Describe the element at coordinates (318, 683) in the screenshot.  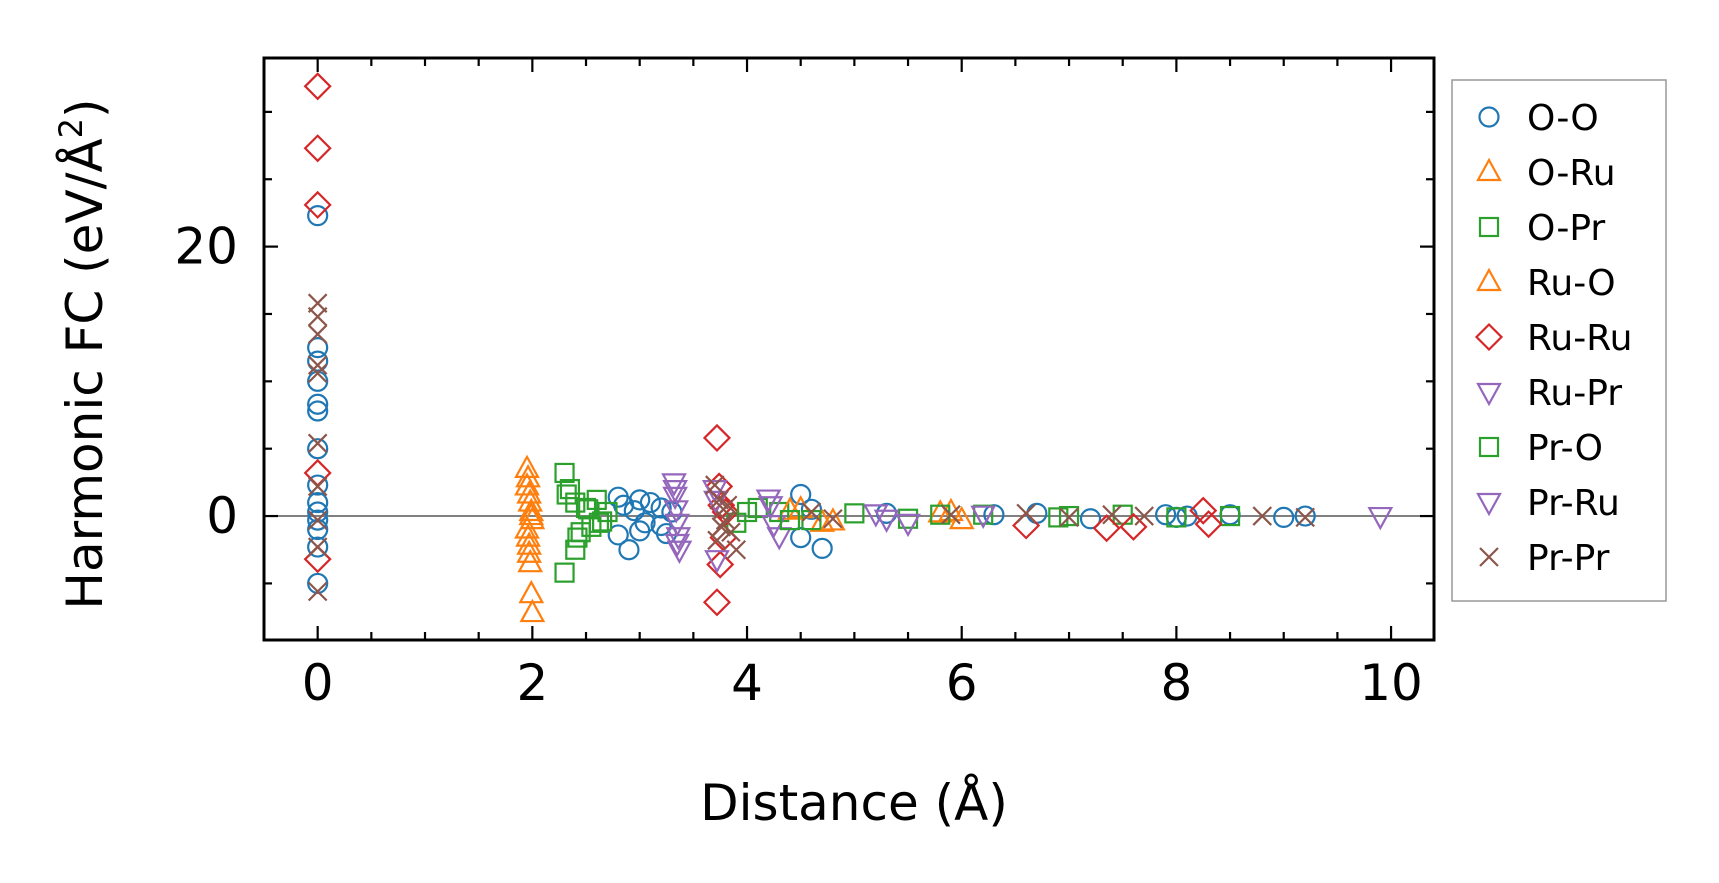
I see `x-tick-label: 0` at that location.